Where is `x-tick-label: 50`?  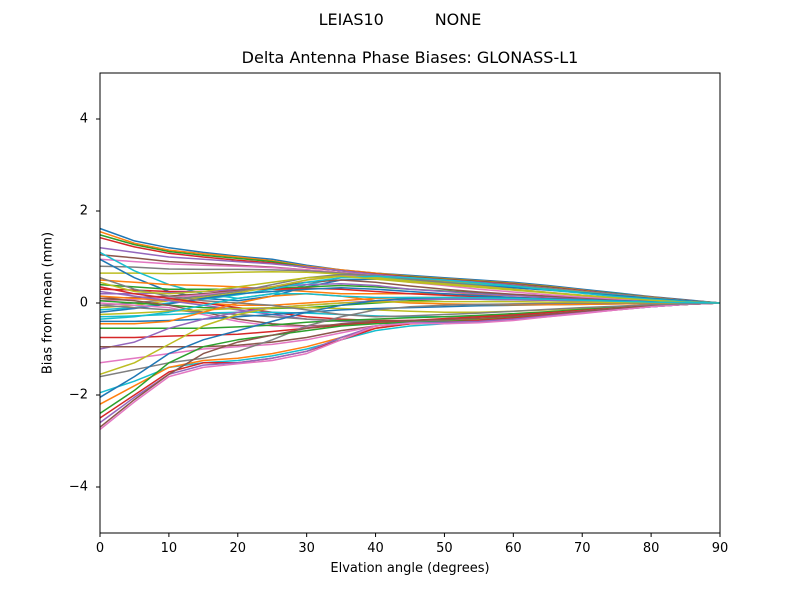 x-tick-label: 50 is located at coordinates (444, 548).